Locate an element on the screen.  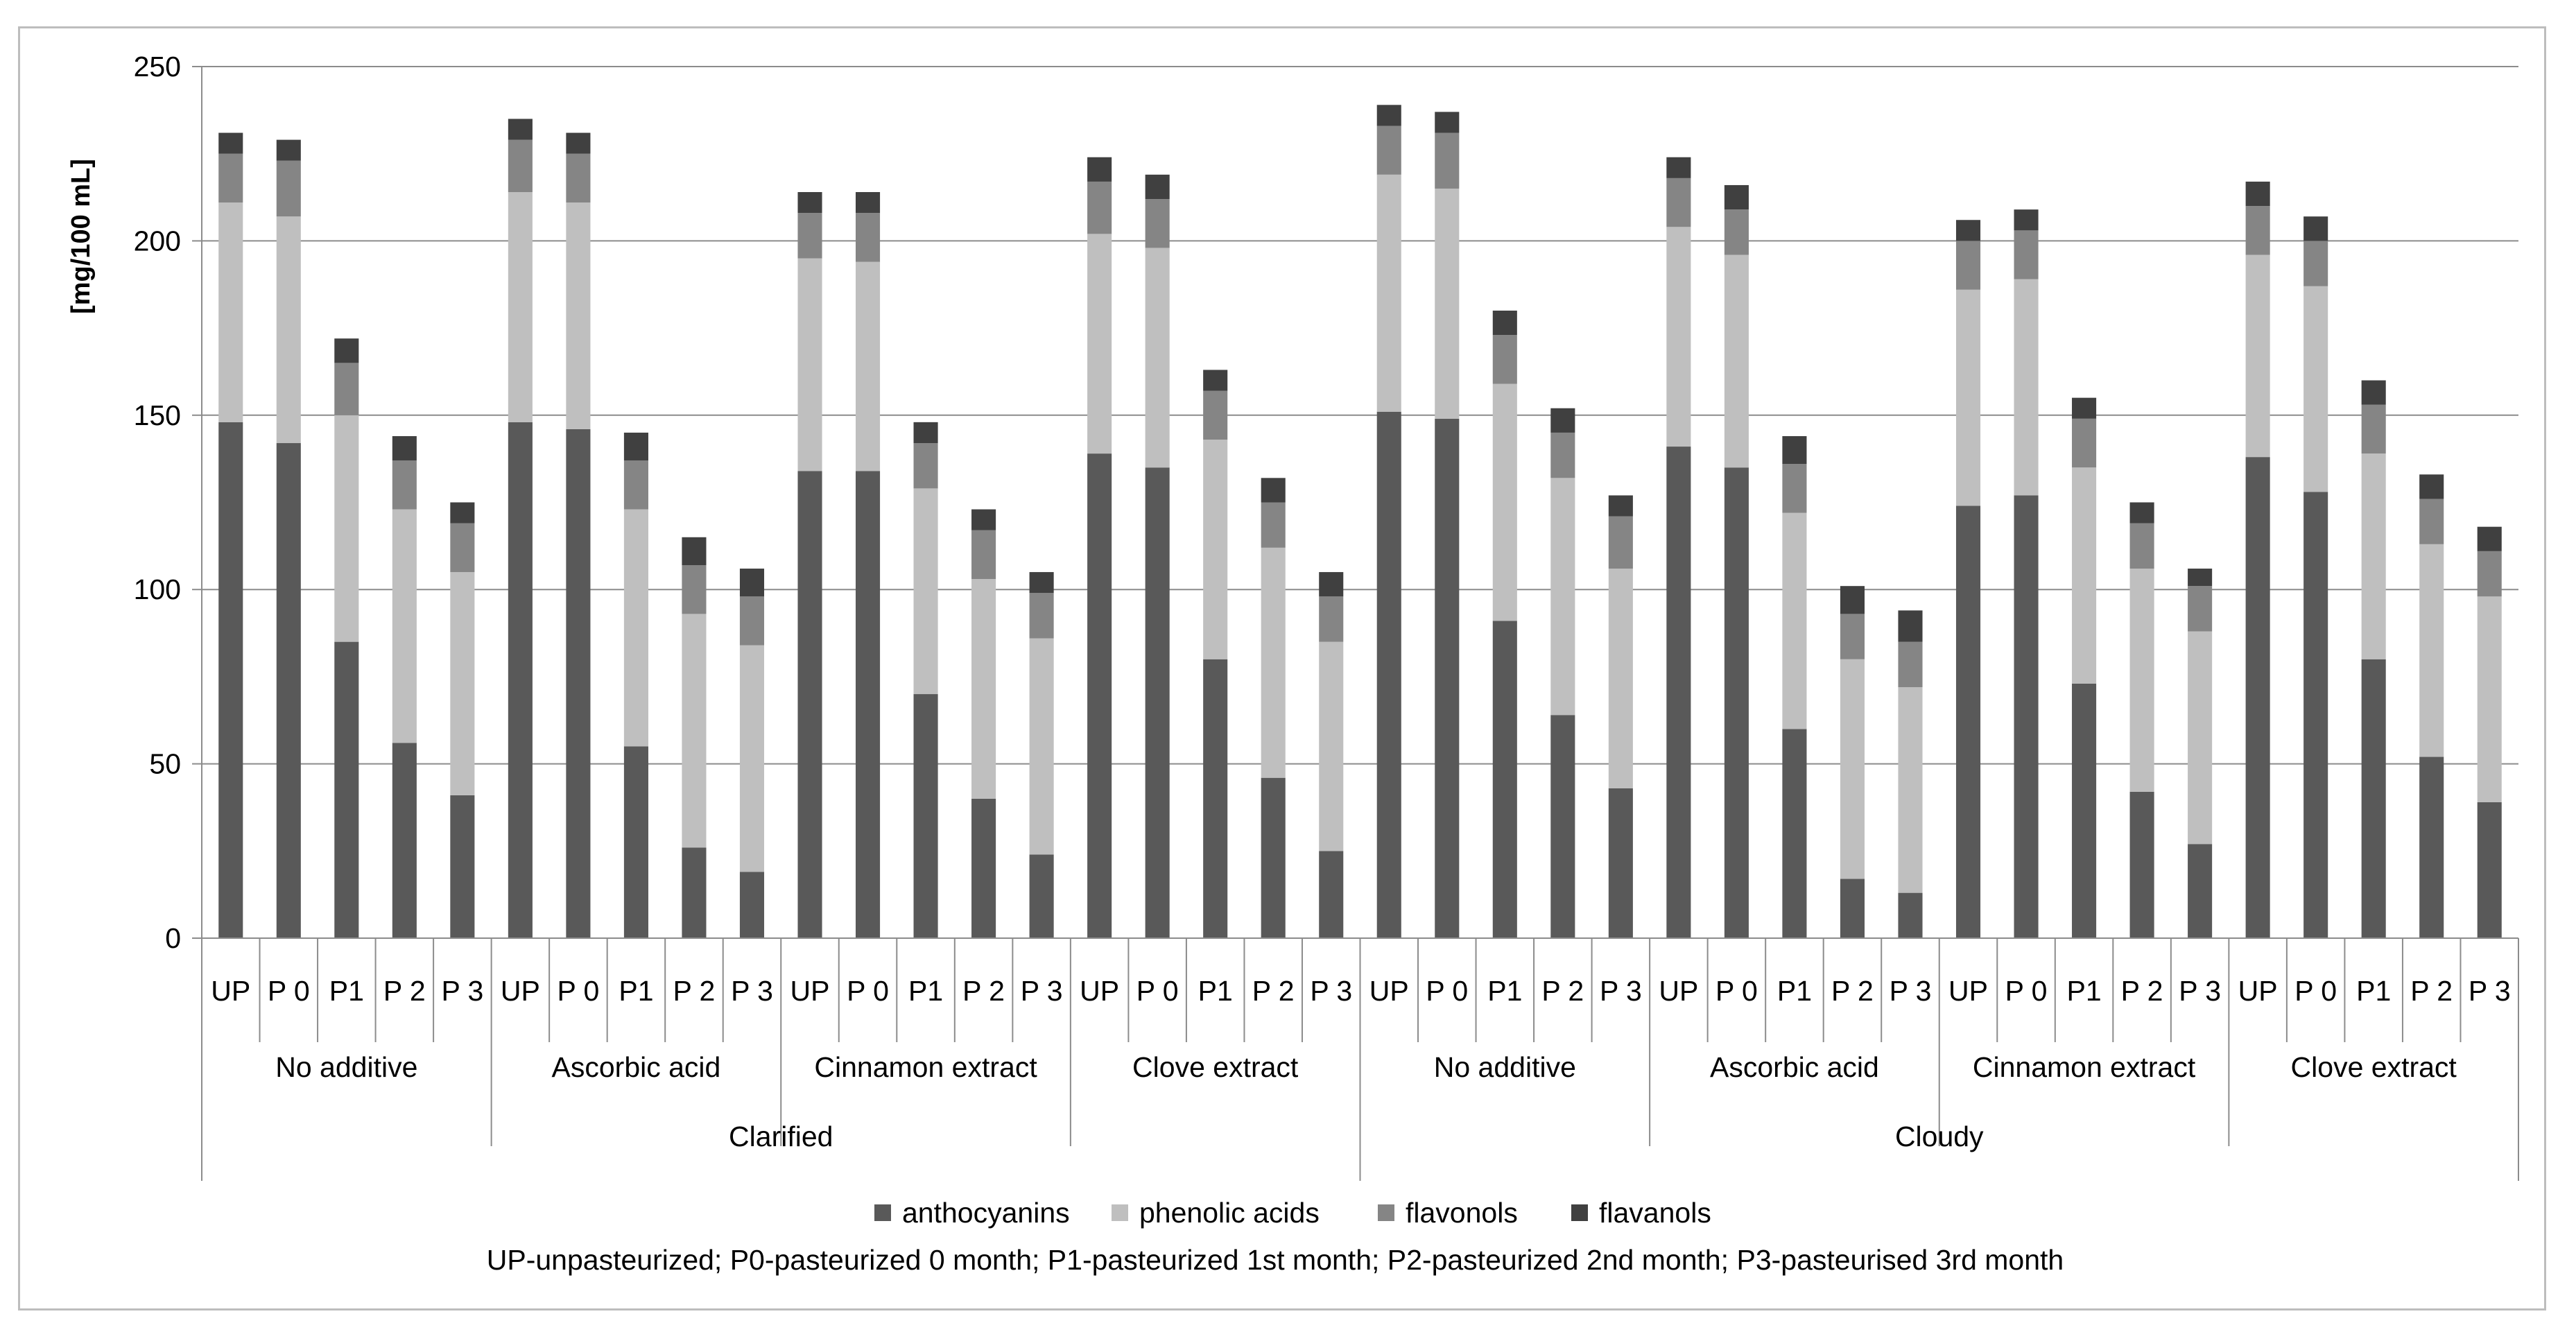
group-label: Clove extract is located at coordinates (1215, 1067).